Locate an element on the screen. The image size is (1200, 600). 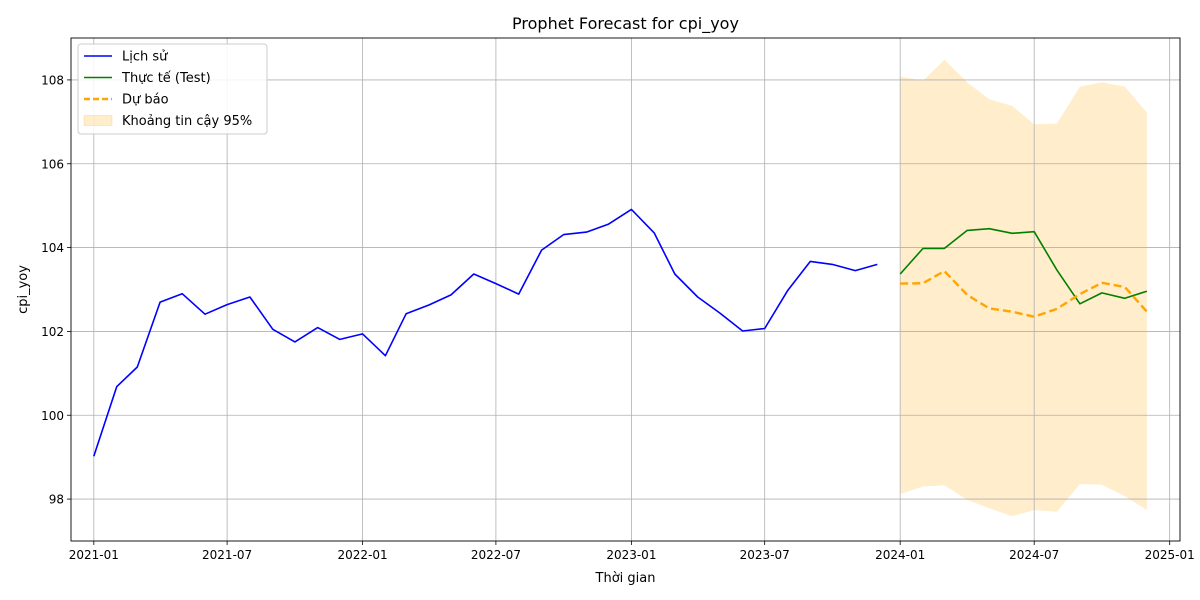
y-tick-label: 108 is located at coordinates (52, 80).